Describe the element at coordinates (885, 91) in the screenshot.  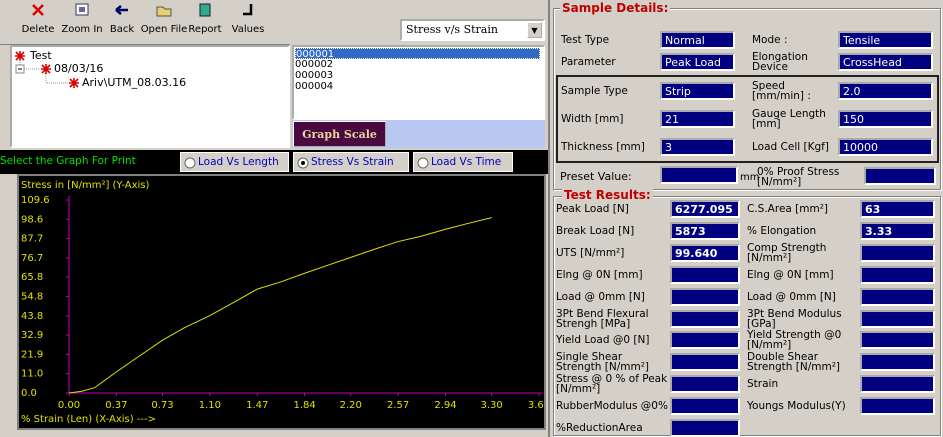
I see `field-value: 2.0` at that location.